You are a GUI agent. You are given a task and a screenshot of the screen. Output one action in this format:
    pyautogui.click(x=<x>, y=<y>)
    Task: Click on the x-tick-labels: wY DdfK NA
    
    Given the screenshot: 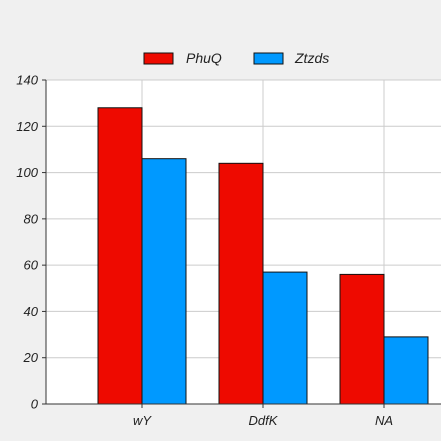 What is the action you would take?
    pyautogui.click(x=263, y=420)
    